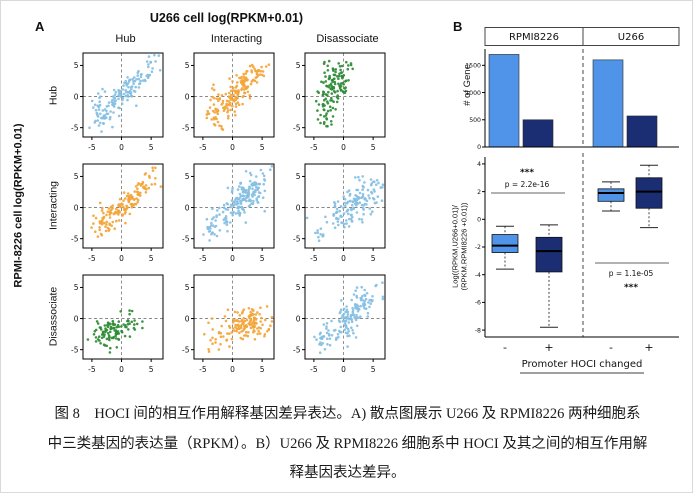  I want to click on caption-line-3: 释基因表达差异。, so click(347, 473).